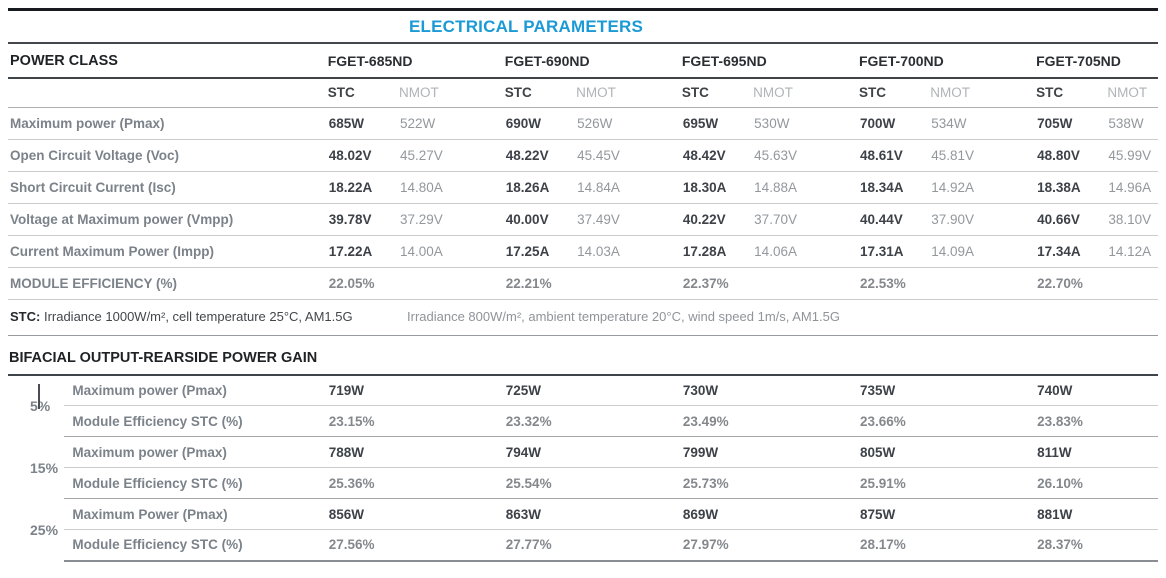 This screenshot has height=578, width=1166. I want to click on text-cursor-artifact, so click(39, 396).